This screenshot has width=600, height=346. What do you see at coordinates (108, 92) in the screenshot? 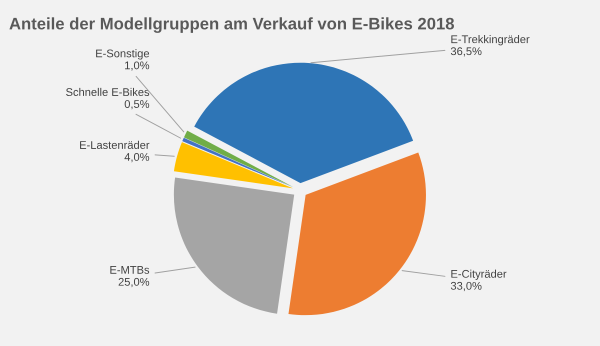
I see `slice-label: Schnelle E-Bikes` at bounding box center [108, 92].